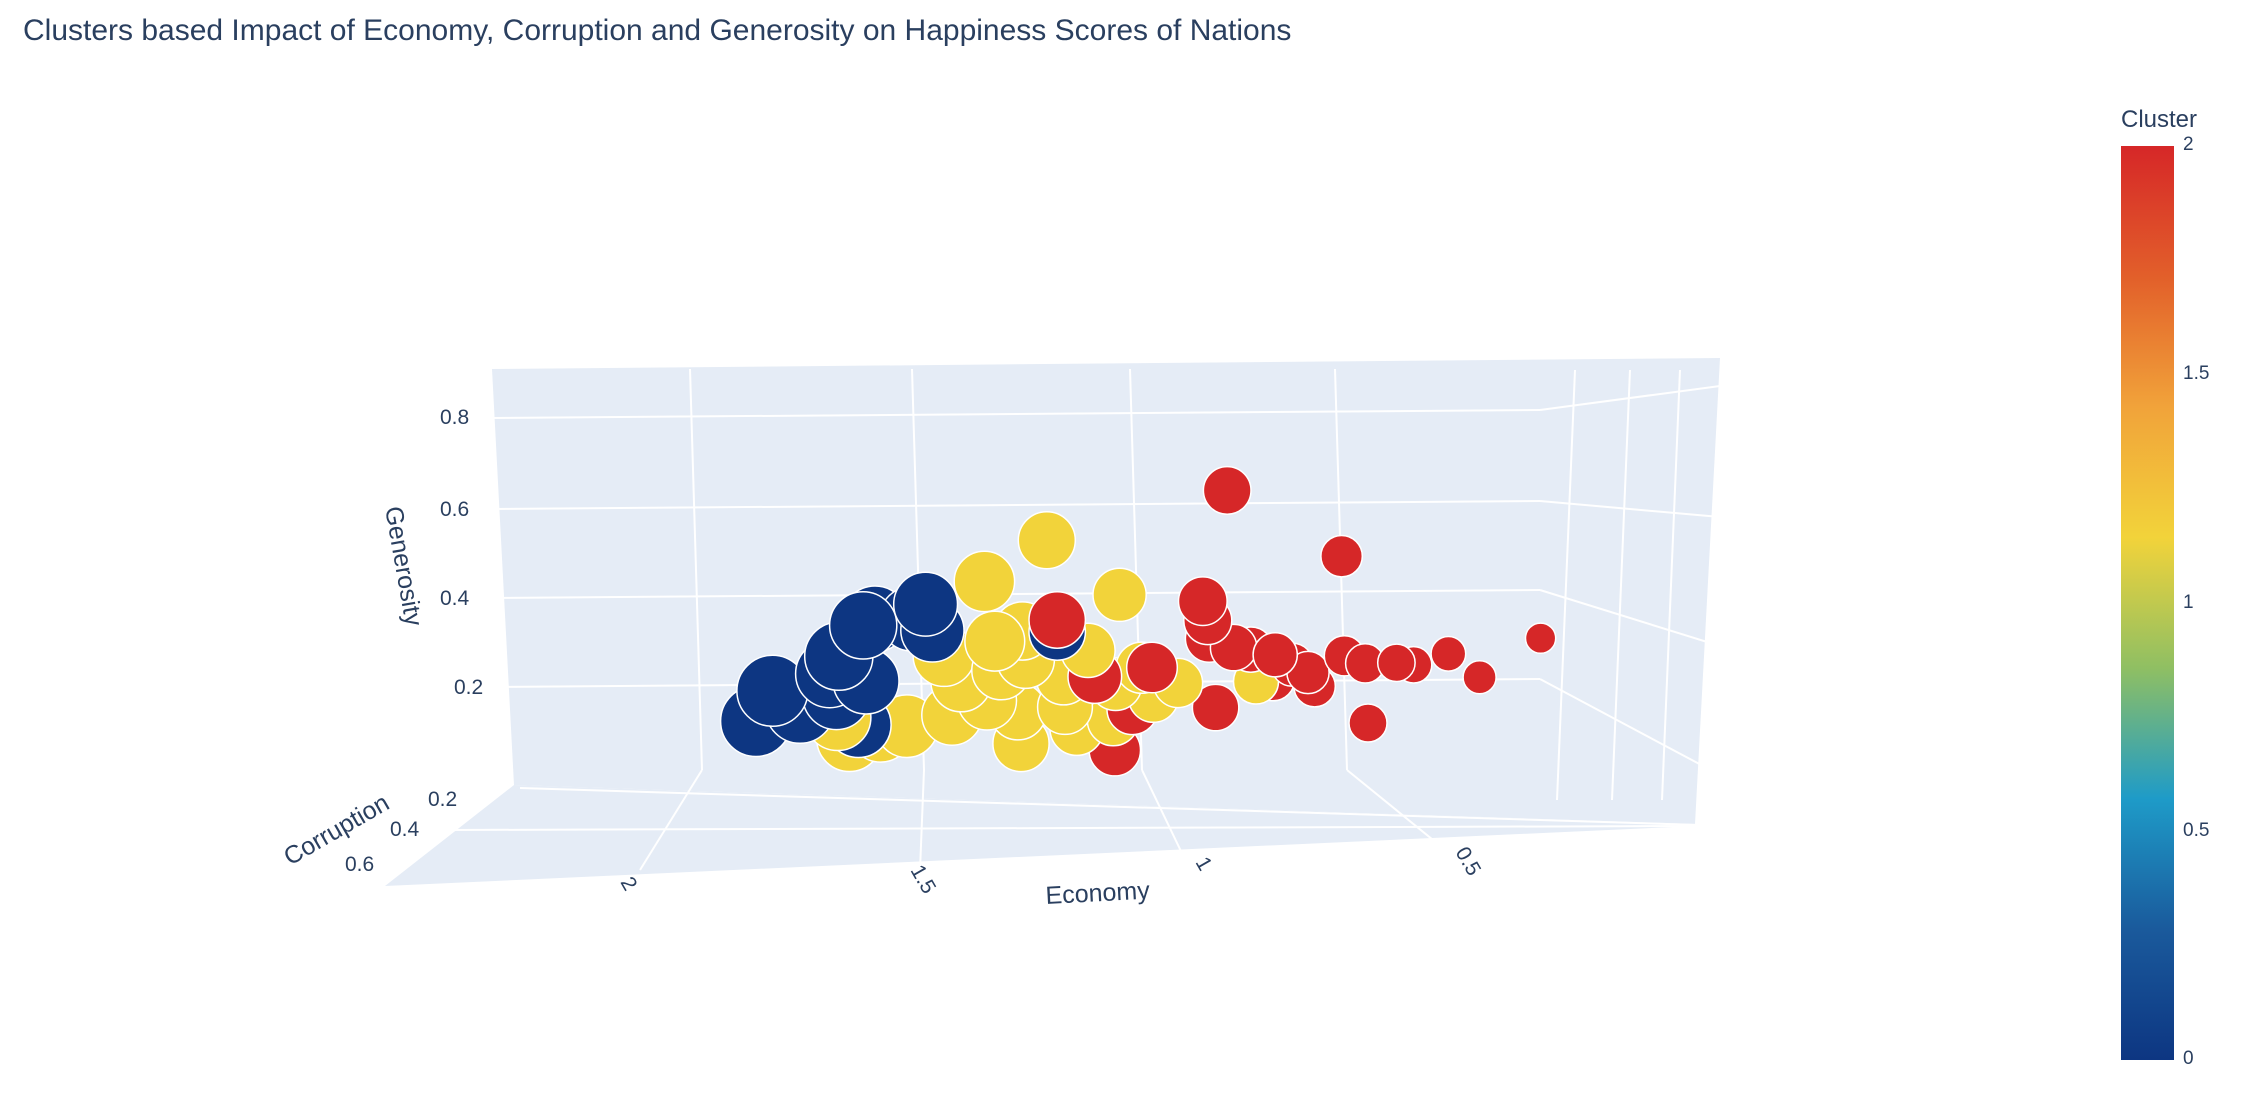 The height and width of the screenshot is (1119, 2247). What do you see at coordinates (2188, 1058) in the screenshot?
I see `colorbar-tick-label: 0` at bounding box center [2188, 1058].